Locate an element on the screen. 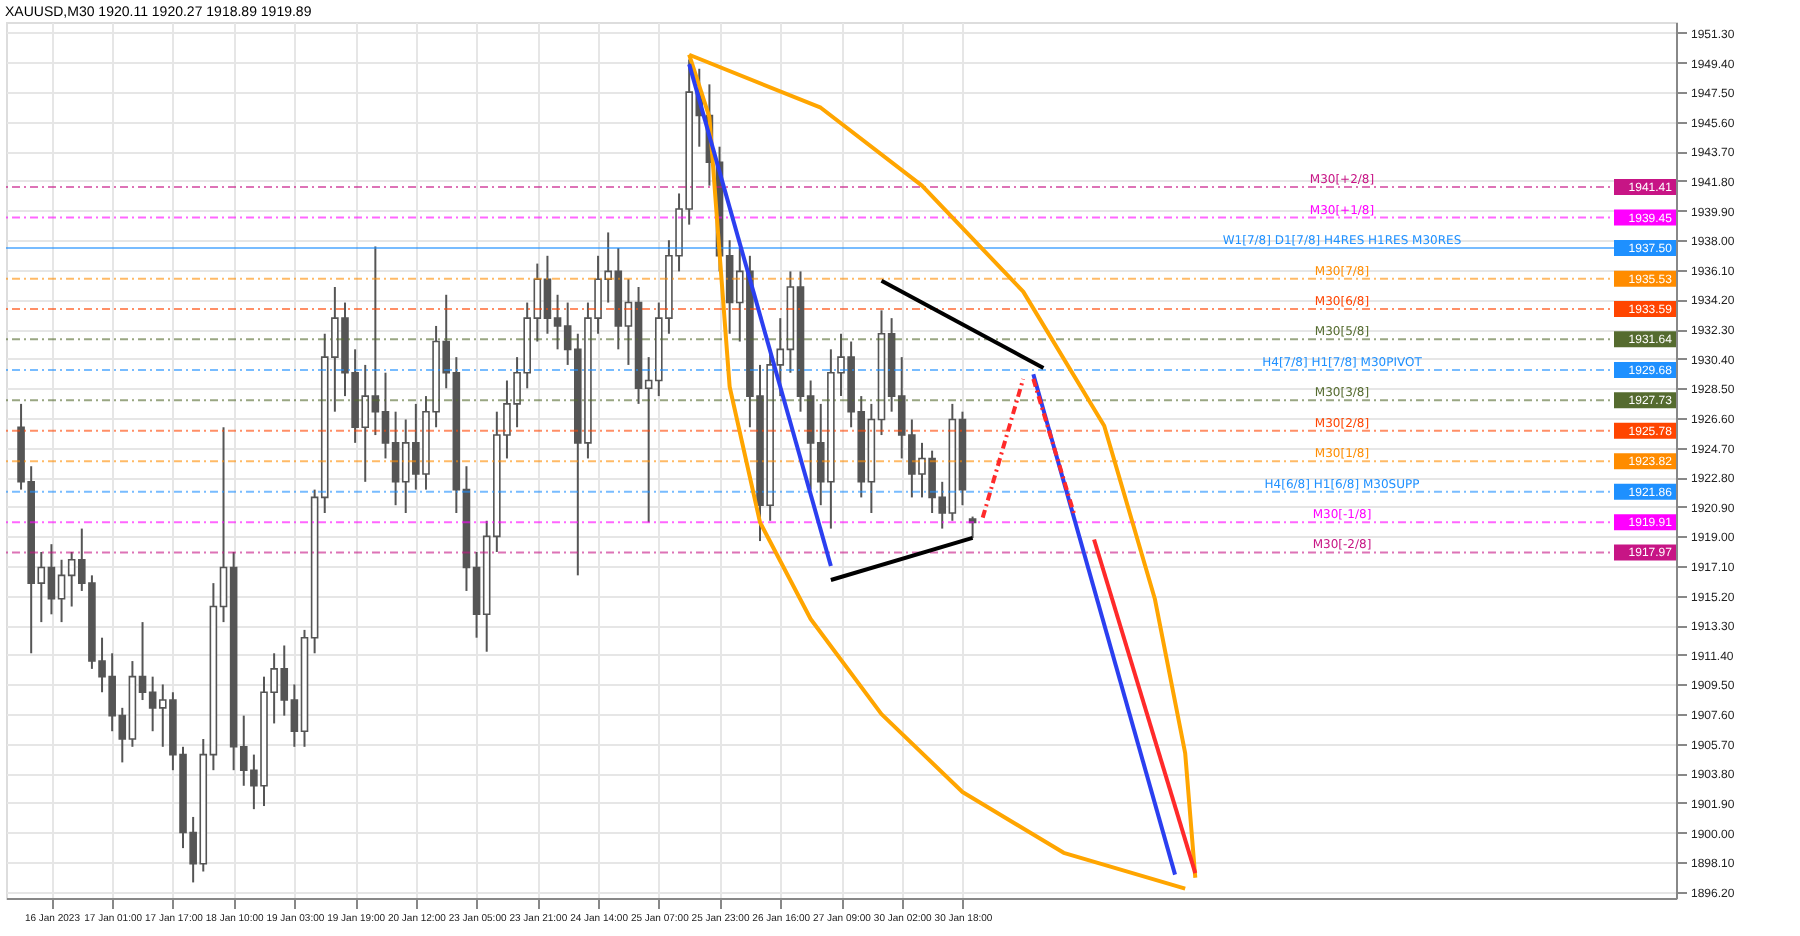  candlestick is located at coordinates (972, 527).